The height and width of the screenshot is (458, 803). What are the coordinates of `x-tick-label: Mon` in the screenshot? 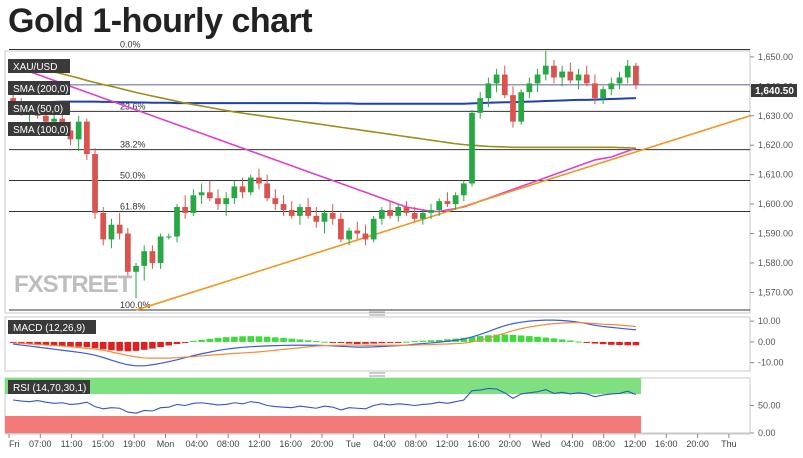 It's located at (166, 444).